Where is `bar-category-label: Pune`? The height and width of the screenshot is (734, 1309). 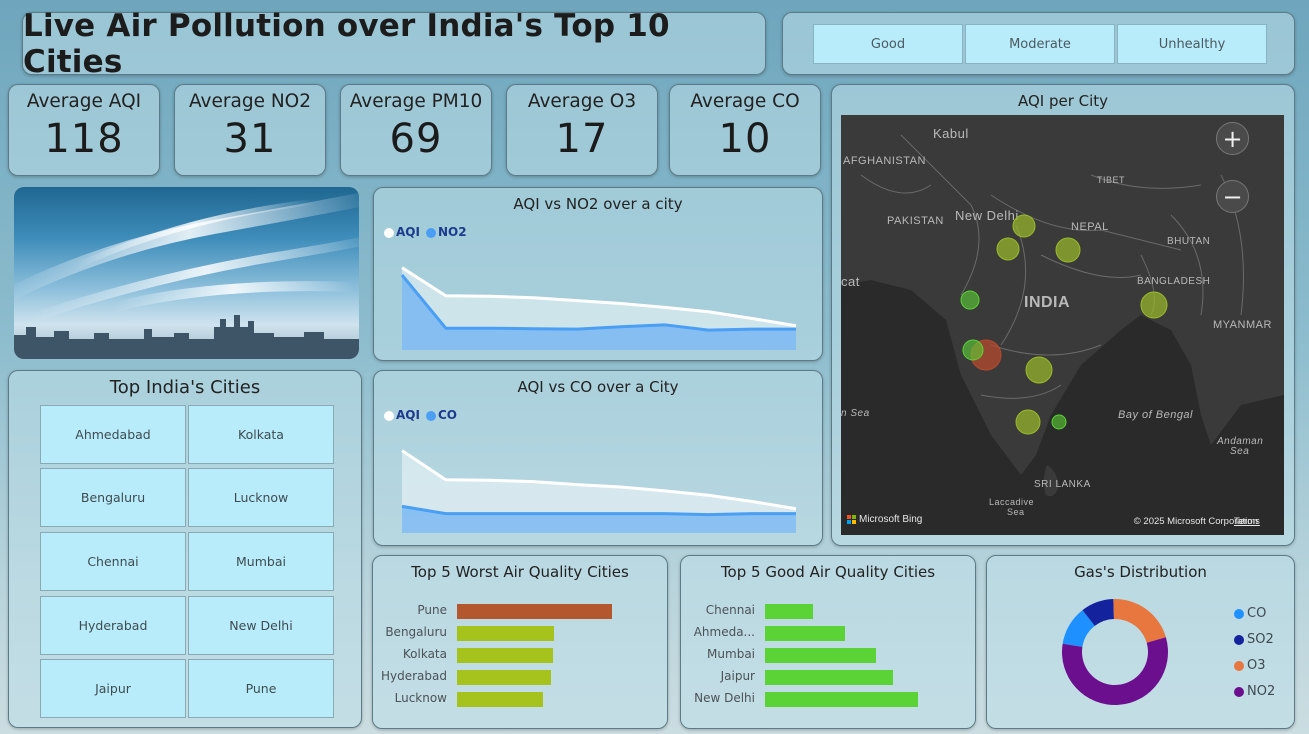
bar-category-label: Pune is located at coordinates (432, 610).